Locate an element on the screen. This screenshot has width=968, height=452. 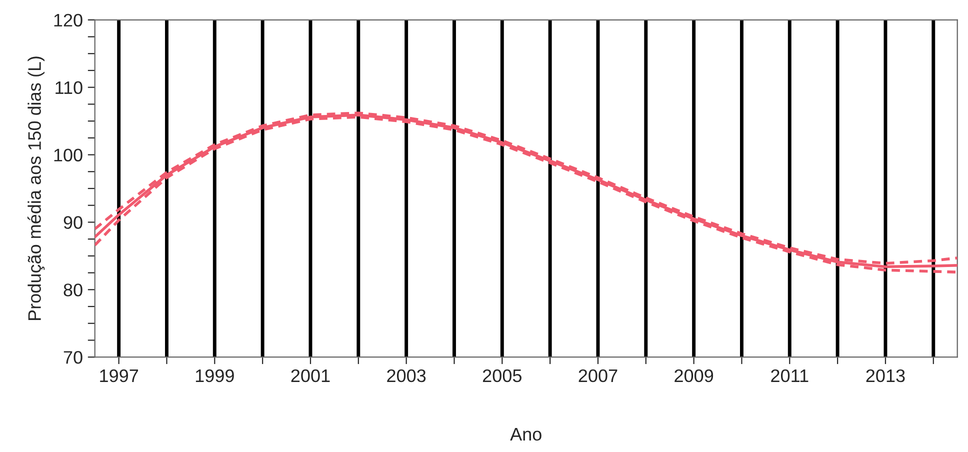
y-tick-label: 80 is located at coordinates (73, 290).